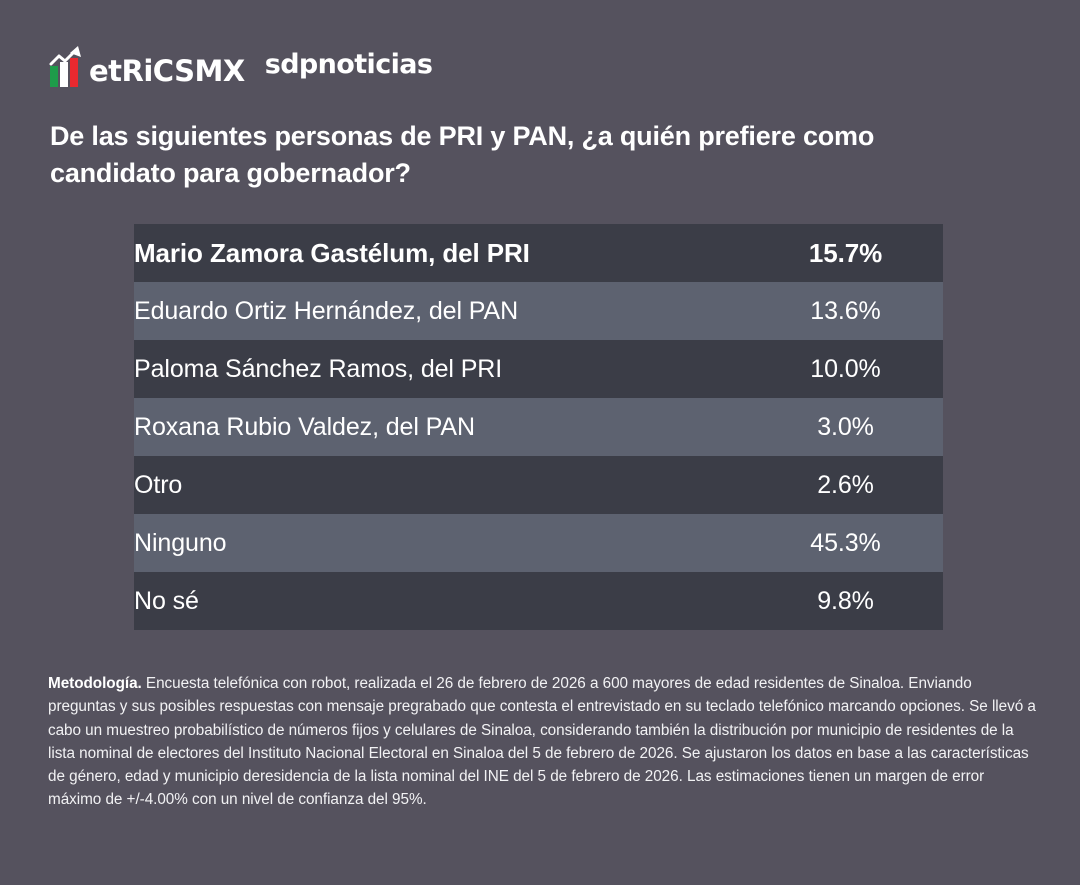  I want to click on table-row: Ninguno 45.3%, so click(538, 543).